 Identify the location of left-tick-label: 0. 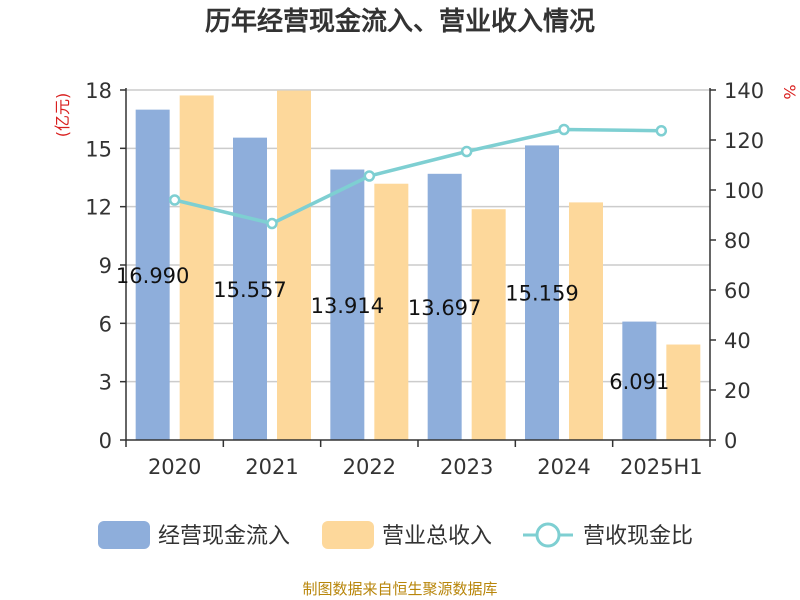
(105, 441).